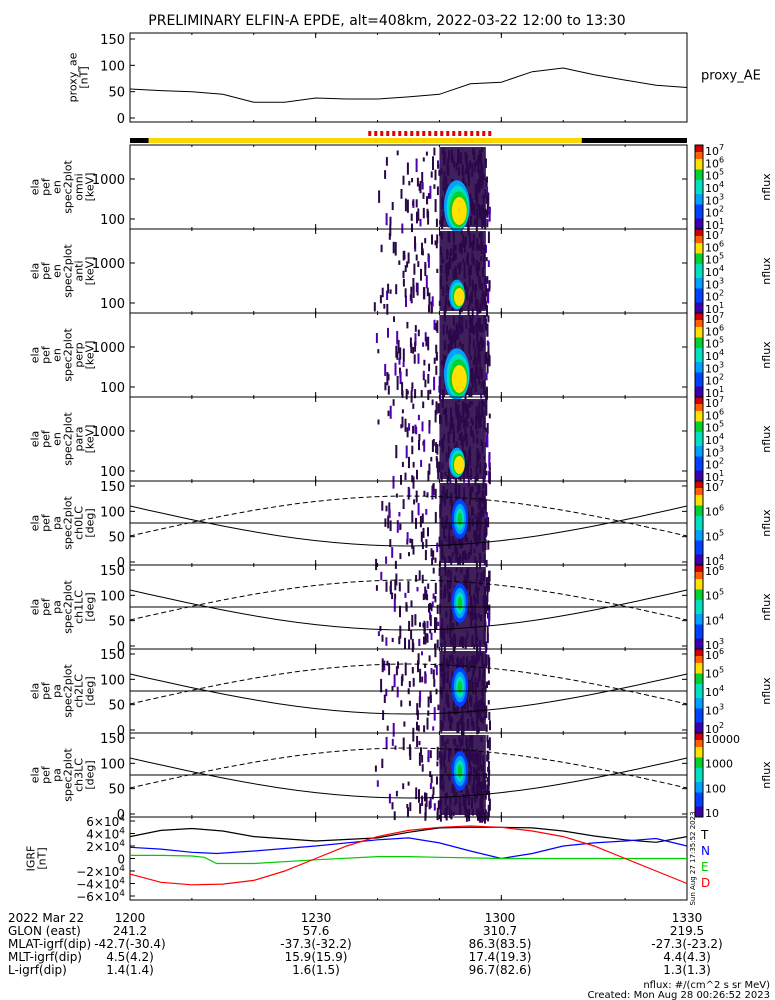  I want to click on colorbar-tick-label: 100, so click(715, 788).